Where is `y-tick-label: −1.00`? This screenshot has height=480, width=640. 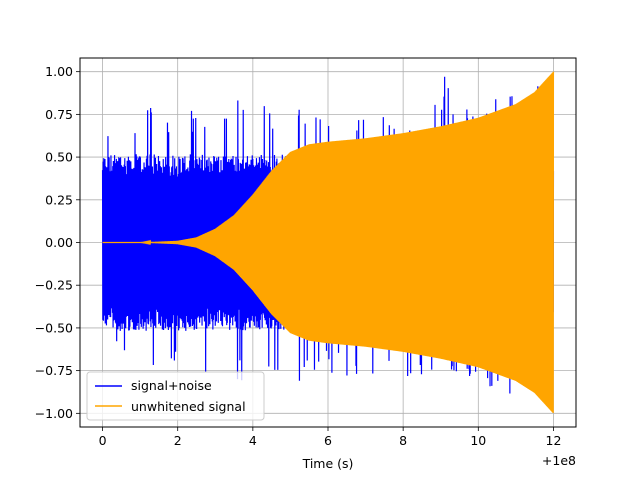 y-tick-label: −1.00 is located at coordinates (54, 413).